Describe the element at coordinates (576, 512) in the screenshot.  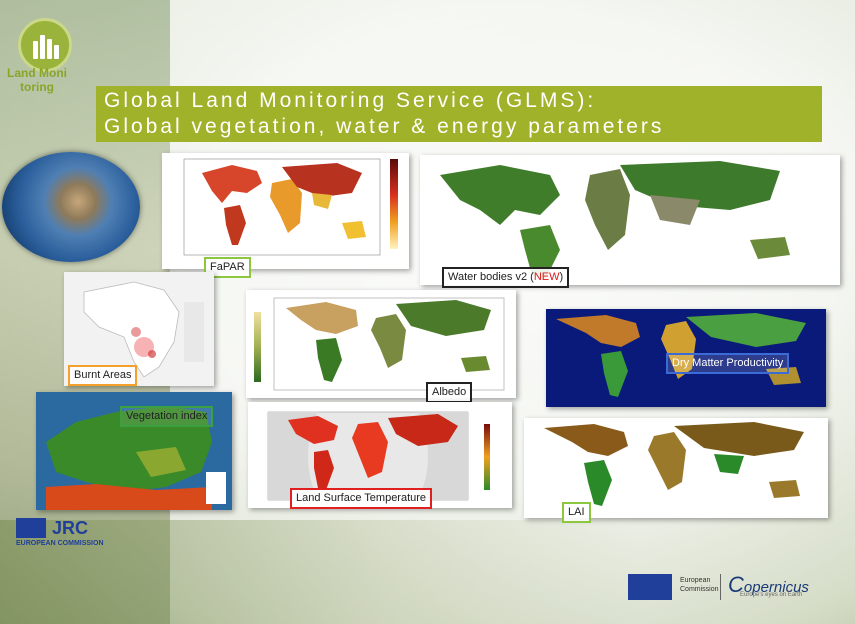
I see `lai-label: LAI` at that location.